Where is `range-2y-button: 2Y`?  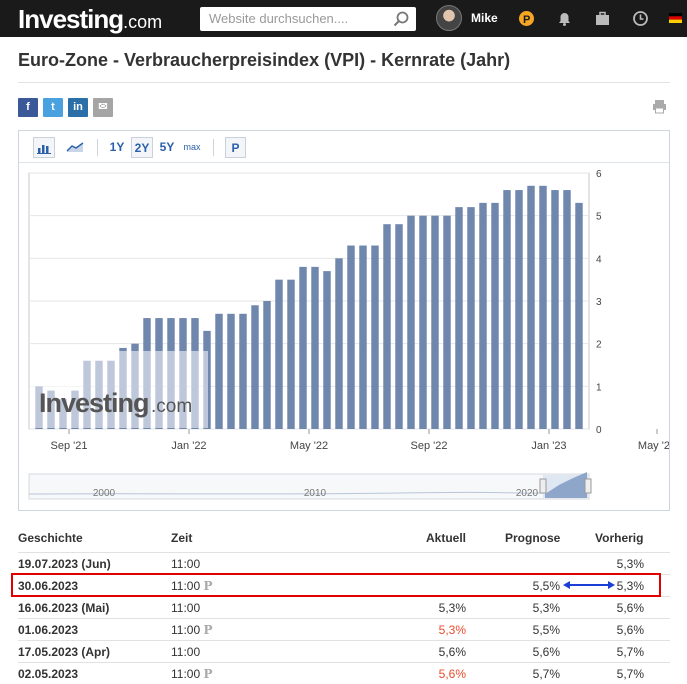
range-2y-button: 2Y is located at coordinates (142, 147).